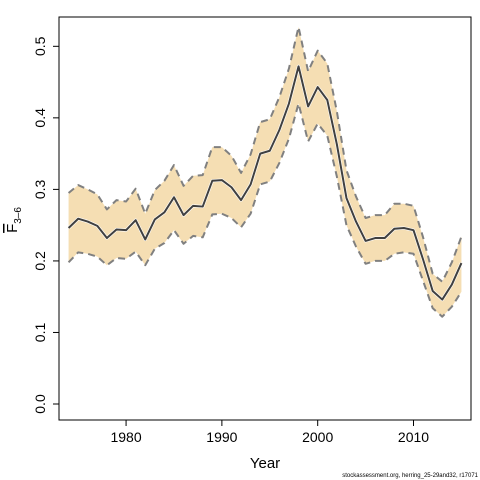 The image size is (480, 480). Describe the element at coordinates (40, 404) in the screenshot. I see `y-tick-label: 0.0` at that location.